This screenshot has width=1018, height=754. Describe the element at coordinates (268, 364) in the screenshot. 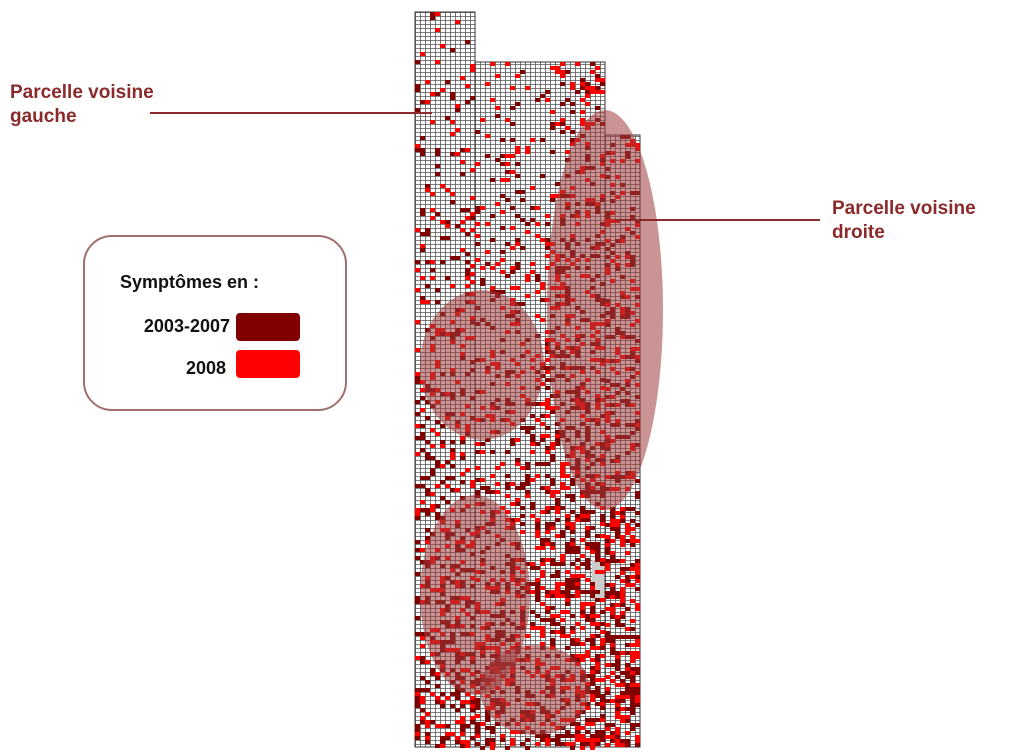

I see `legend-swatch` at that location.